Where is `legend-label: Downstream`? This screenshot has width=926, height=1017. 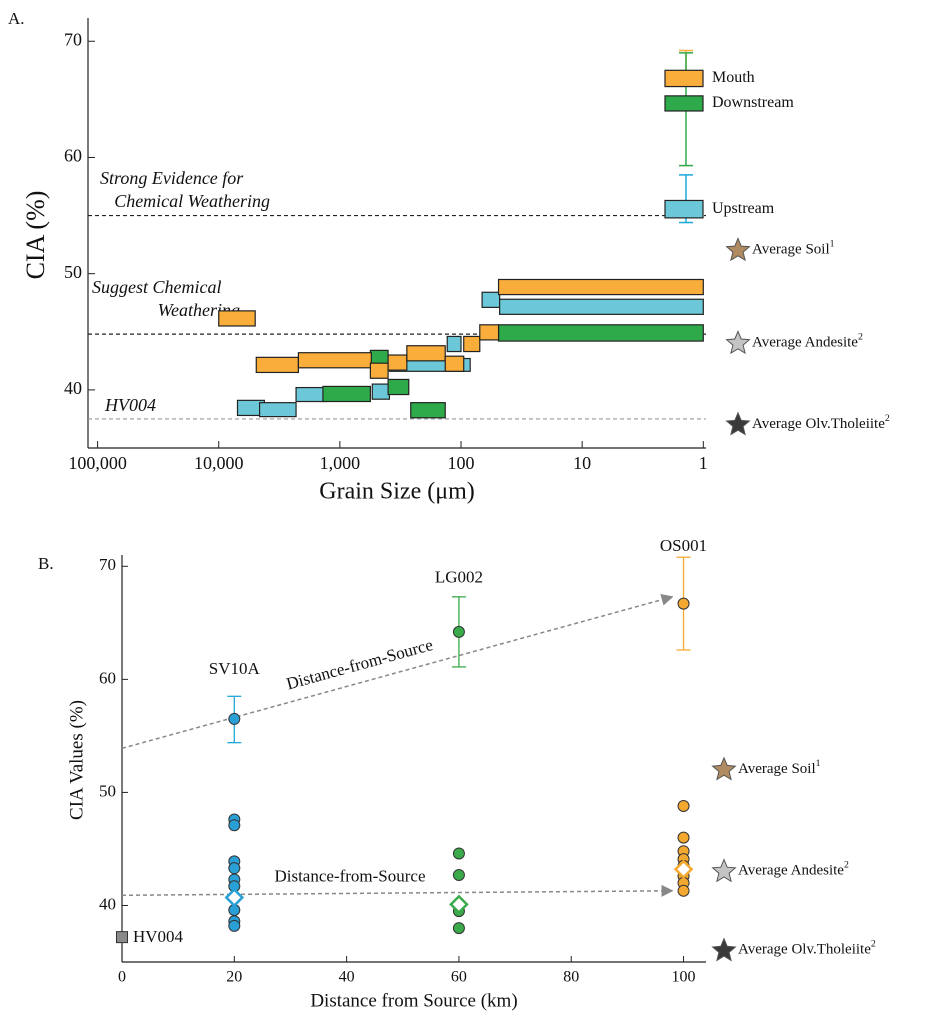
legend-label: Downstream is located at coordinates (753, 102).